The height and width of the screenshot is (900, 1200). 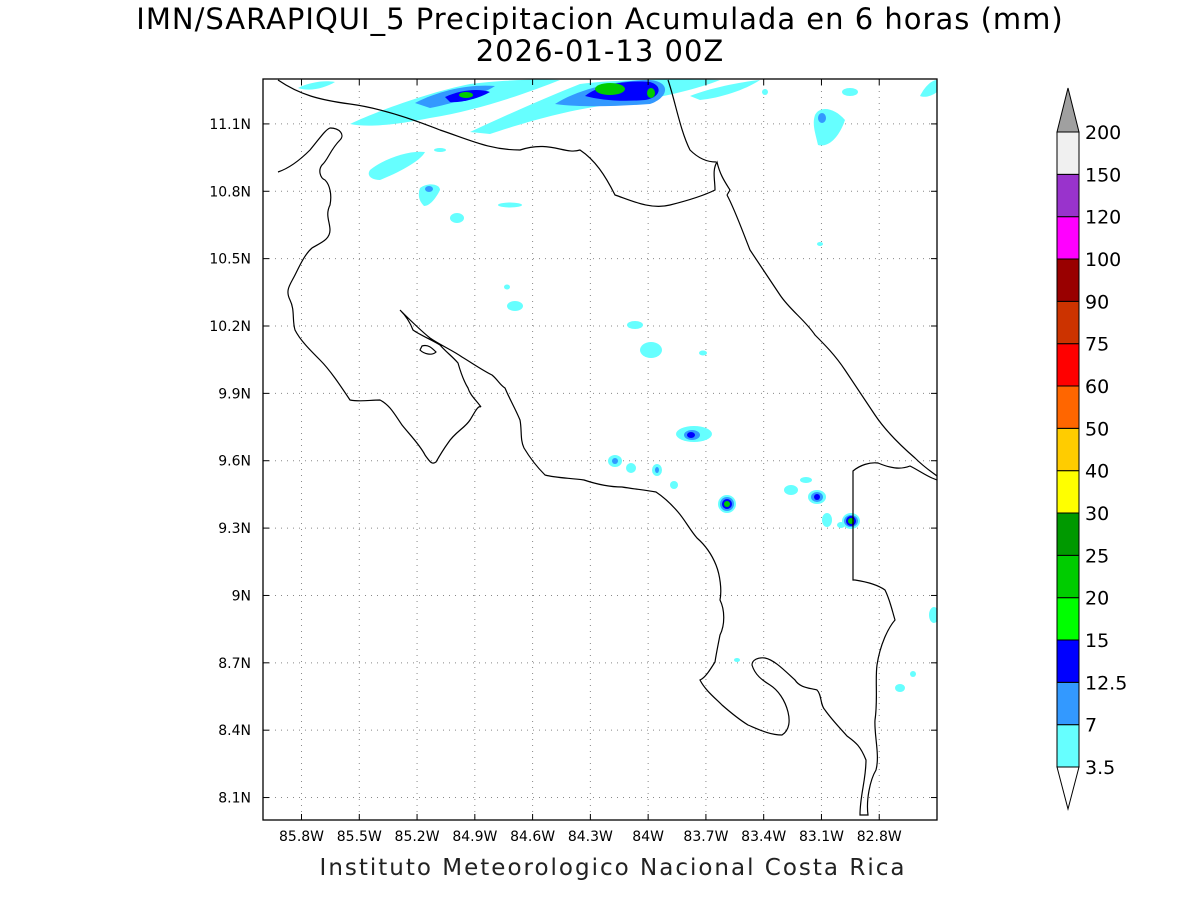 I want to click on colorbar-label: 3.5, so click(x=1100, y=768).